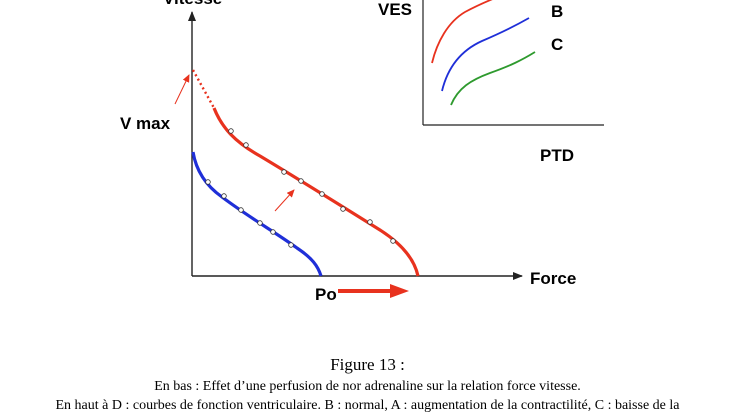 This screenshot has height=414, width=735. Describe the element at coordinates (367, 364) in the screenshot. I see `figure-caption-title: Figure 13 :` at that location.